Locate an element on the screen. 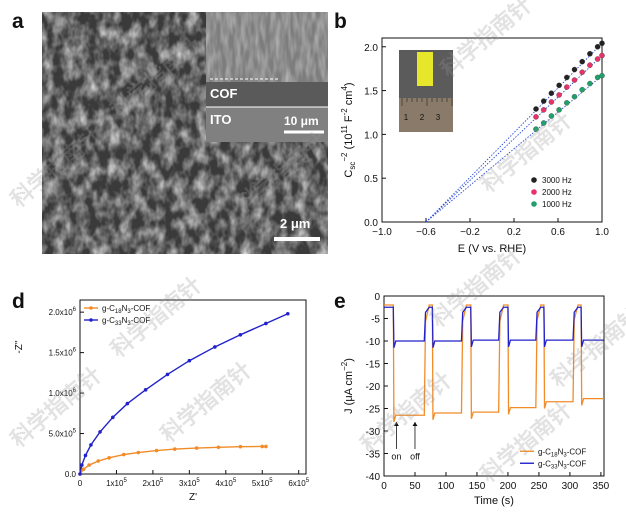 The height and width of the screenshot is (519, 626). y-tick-label: -15 is located at coordinates (373, 365).